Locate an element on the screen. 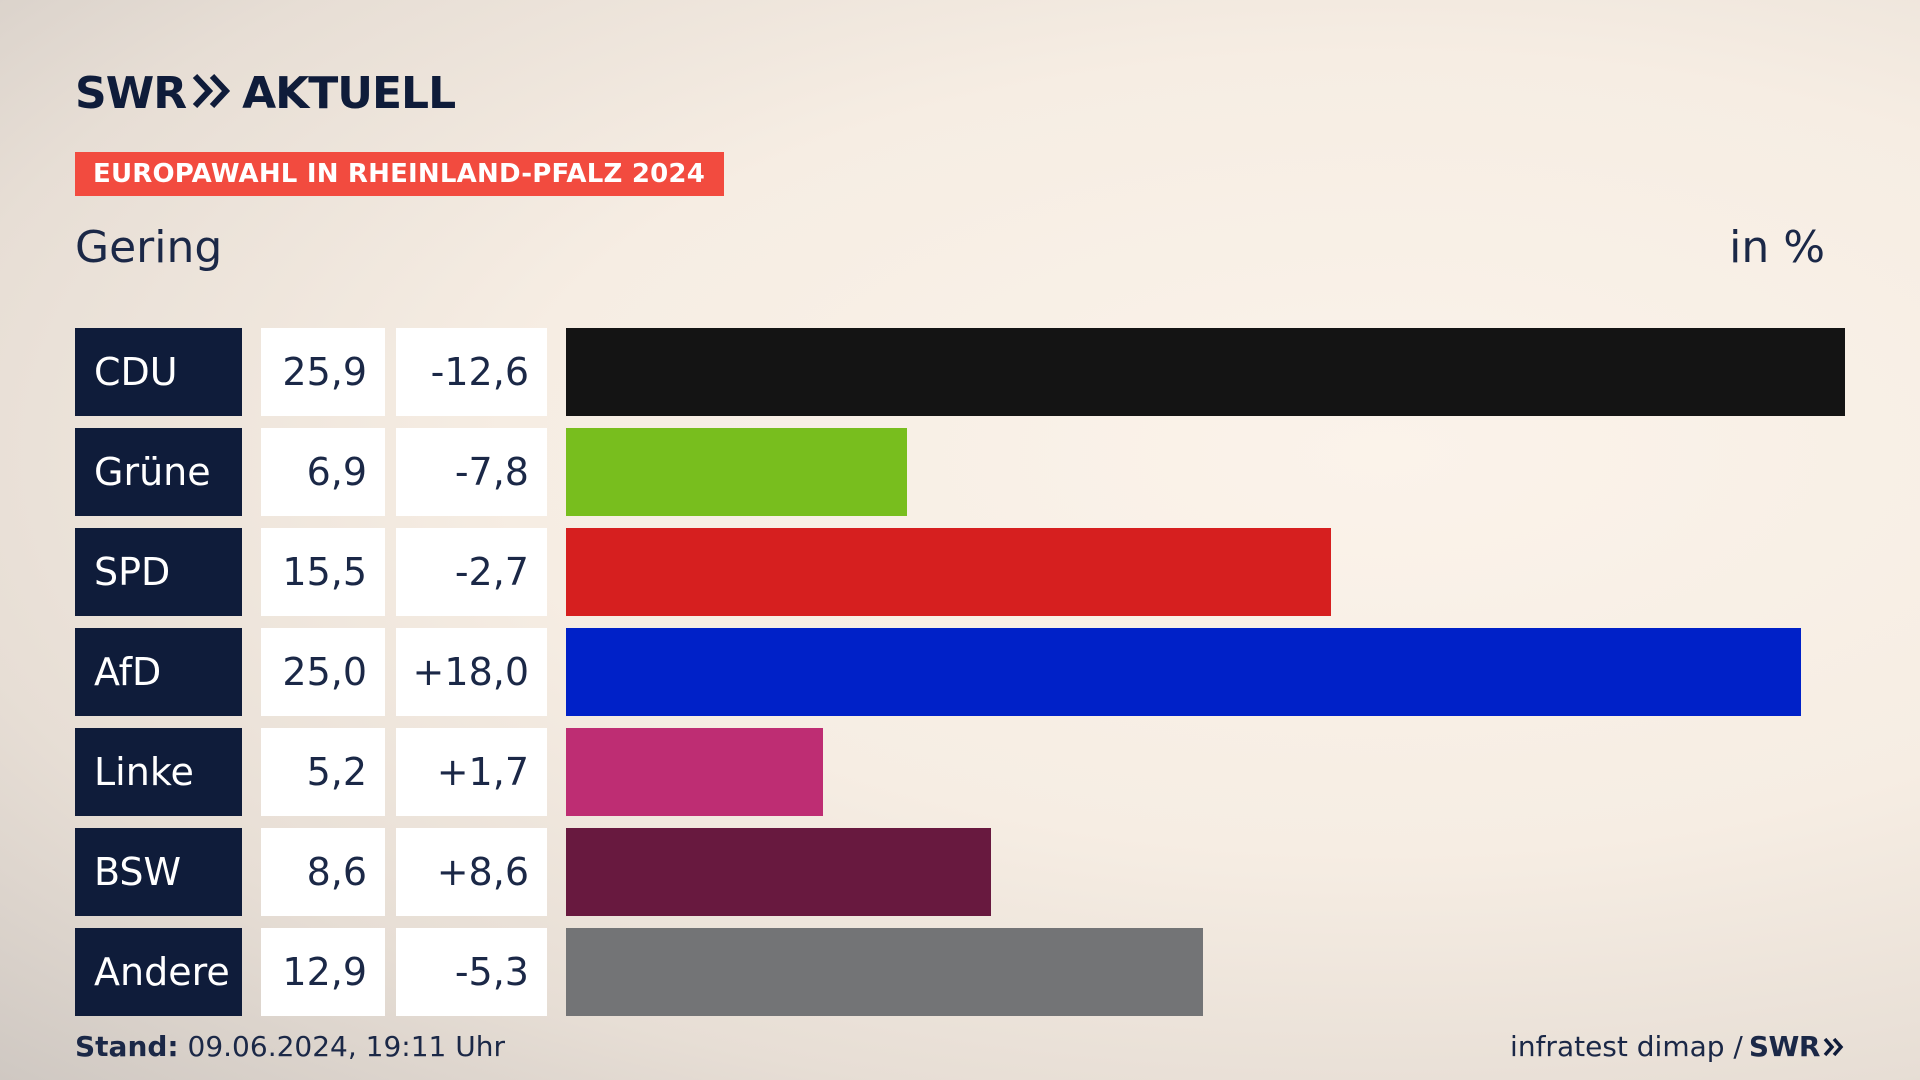 The height and width of the screenshot is (1080, 1920). value-label: 15,5 is located at coordinates (323, 572).